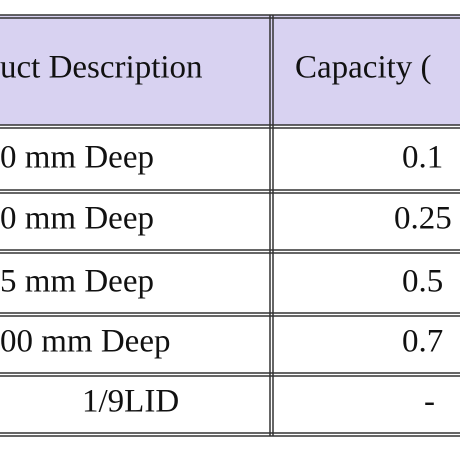 This screenshot has width=460, height=460. What do you see at coordinates (101, 68) in the screenshot?
I see `header-cell: uct Description` at bounding box center [101, 68].